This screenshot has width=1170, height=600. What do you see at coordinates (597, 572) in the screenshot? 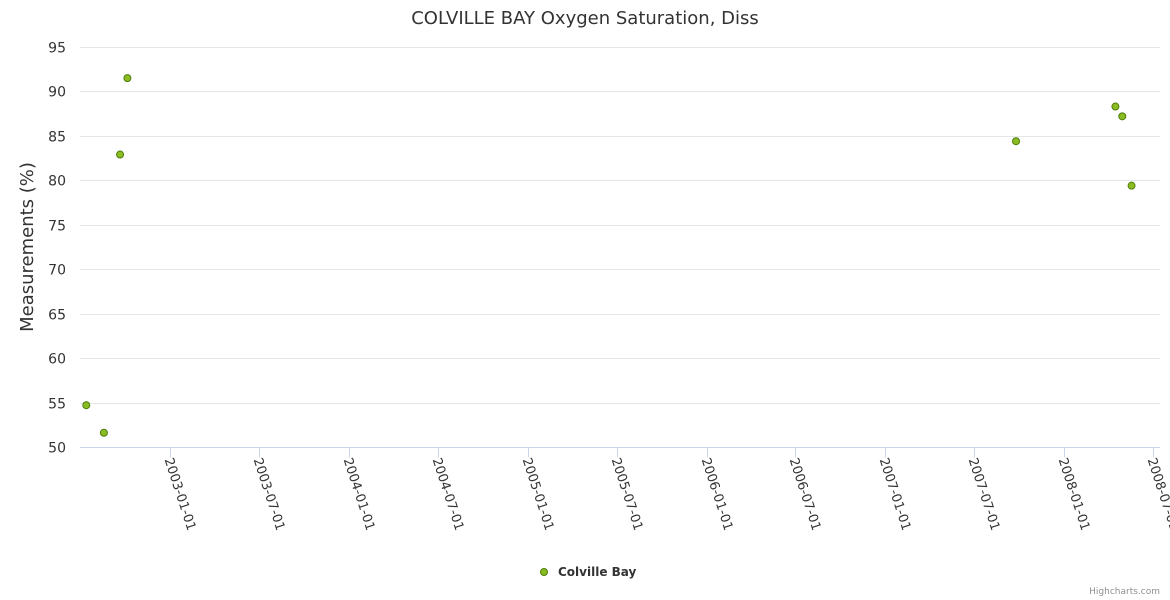
I see `legend-item-colville-bay: Colville Bay` at bounding box center [597, 572].